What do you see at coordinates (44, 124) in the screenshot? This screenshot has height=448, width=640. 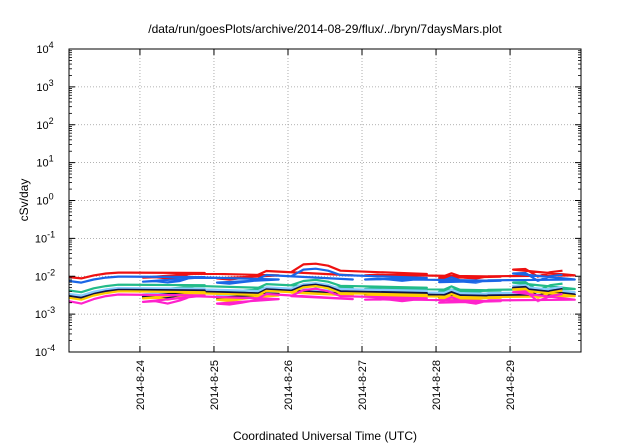 I see `y-tick-label: 10²` at bounding box center [44, 124].